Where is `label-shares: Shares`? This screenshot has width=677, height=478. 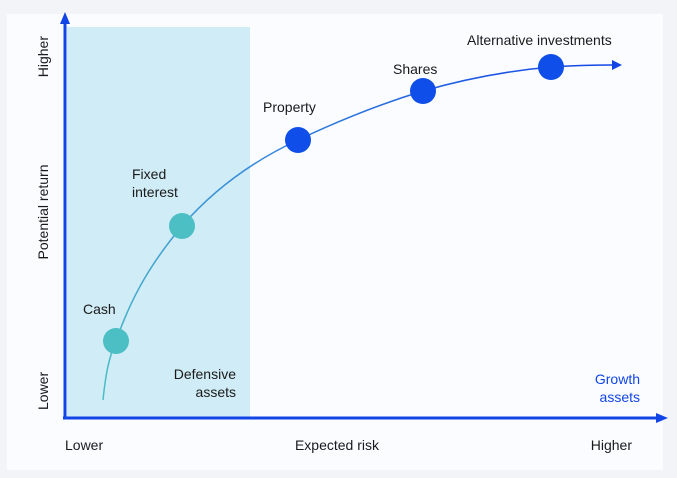
label-shares: Shares is located at coordinates (415, 69).